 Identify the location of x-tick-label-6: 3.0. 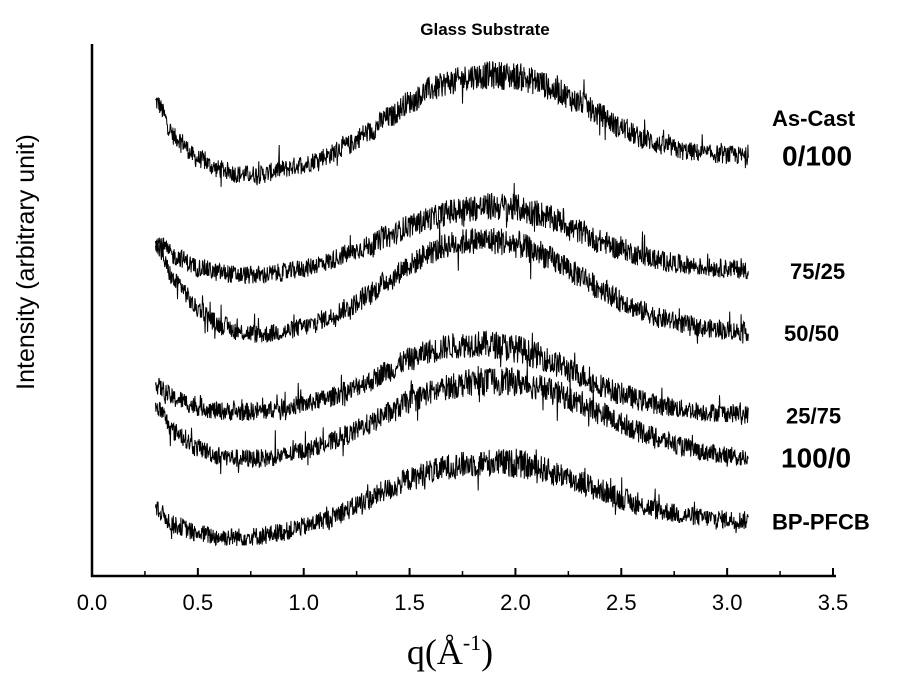
(727, 602).